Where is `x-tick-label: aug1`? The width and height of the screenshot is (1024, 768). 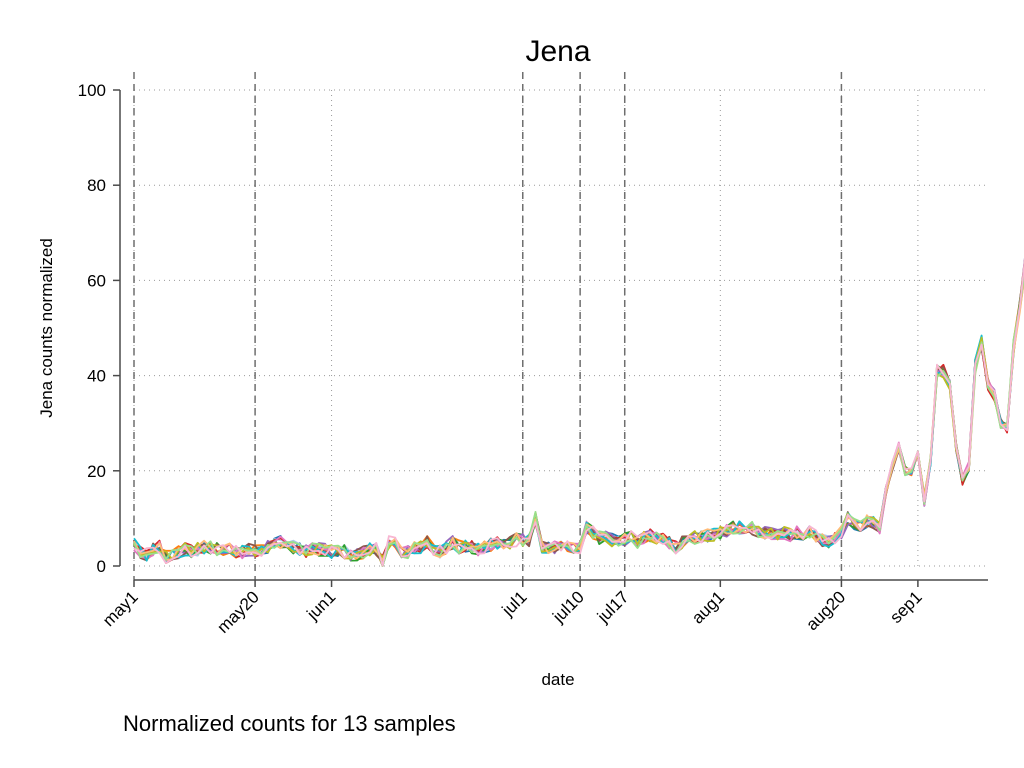 x-tick-label: aug1 is located at coordinates (708, 607).